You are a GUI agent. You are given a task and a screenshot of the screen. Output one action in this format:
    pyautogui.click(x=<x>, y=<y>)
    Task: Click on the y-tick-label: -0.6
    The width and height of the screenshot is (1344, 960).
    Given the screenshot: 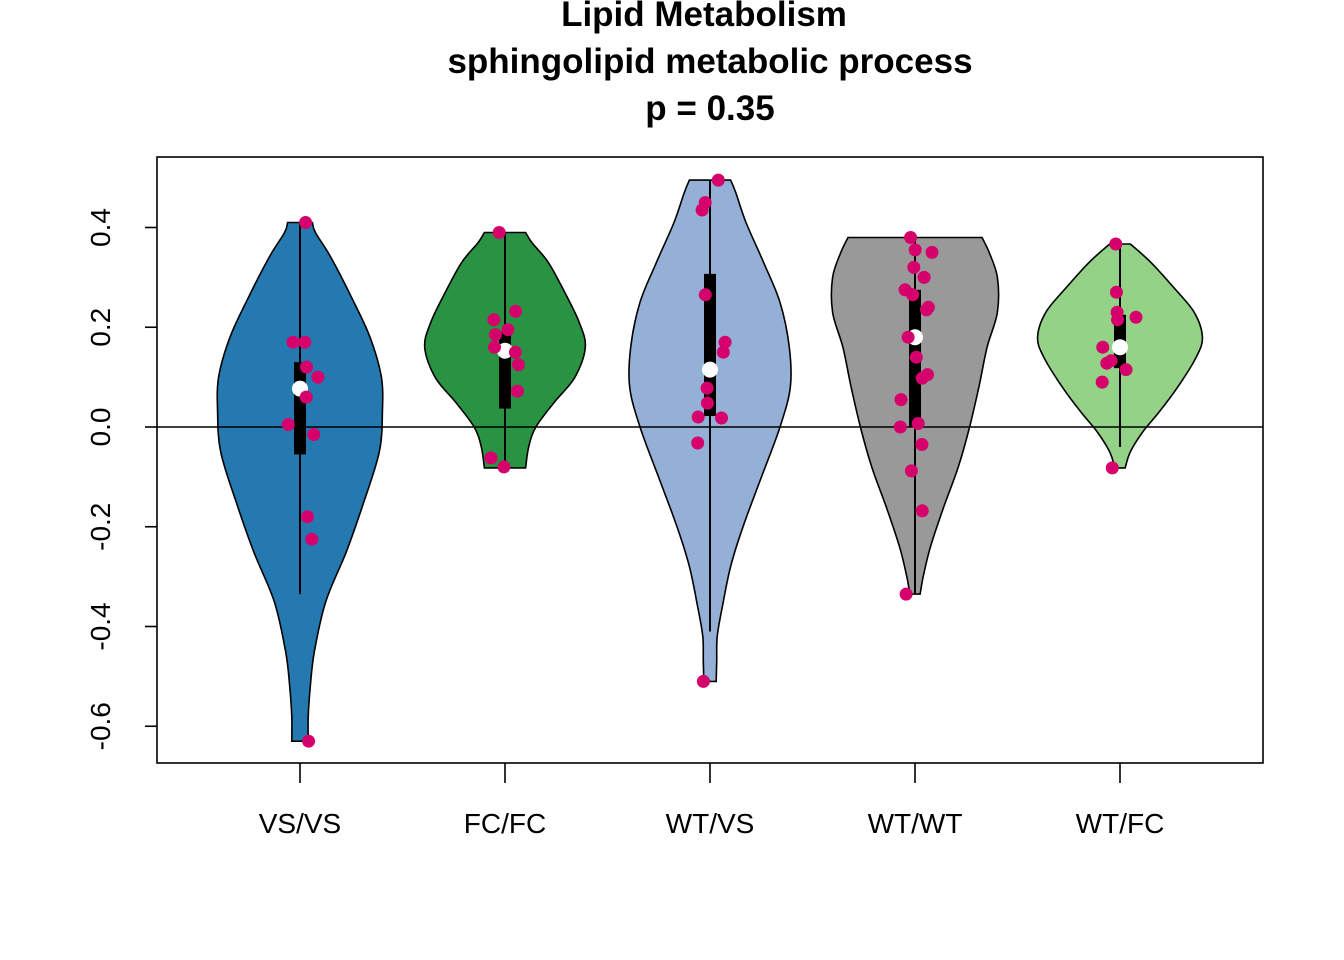 What is the action you would take?
    pyautogui.click(x=100, y=726)
    